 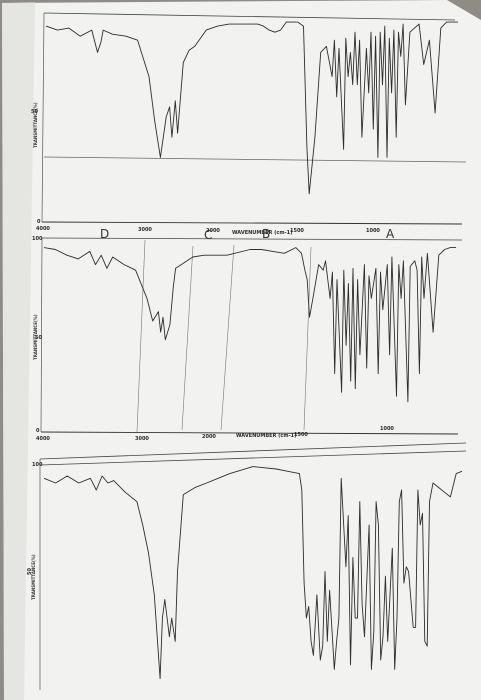 What do you see at coordinates (266, 234) in the screenshot?
I see `handwritten-letter-b: B` at bounding box center [266, 234].